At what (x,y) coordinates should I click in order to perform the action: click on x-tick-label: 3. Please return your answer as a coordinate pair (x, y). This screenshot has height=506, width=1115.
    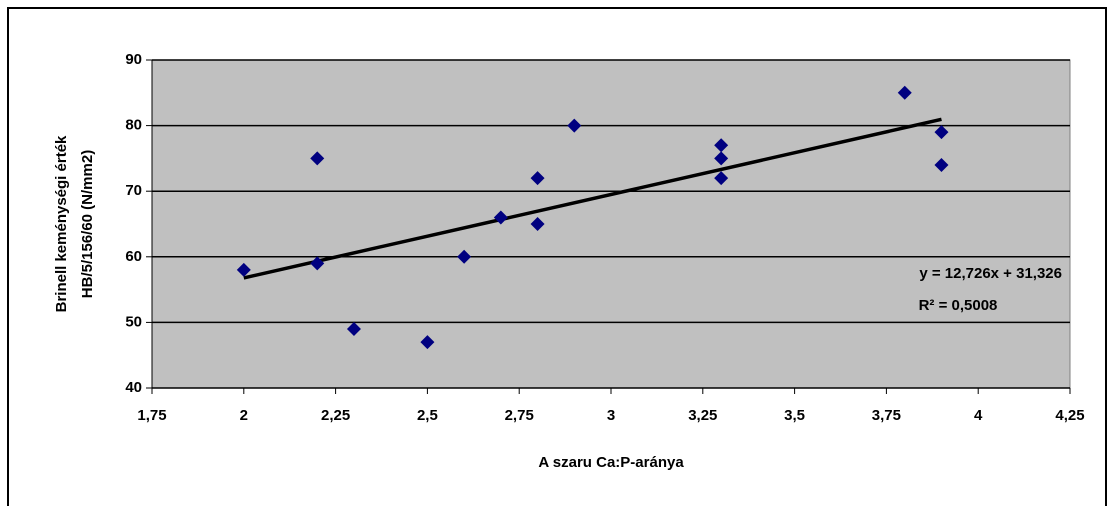
    Looking at the image, I should click on (611, 415).